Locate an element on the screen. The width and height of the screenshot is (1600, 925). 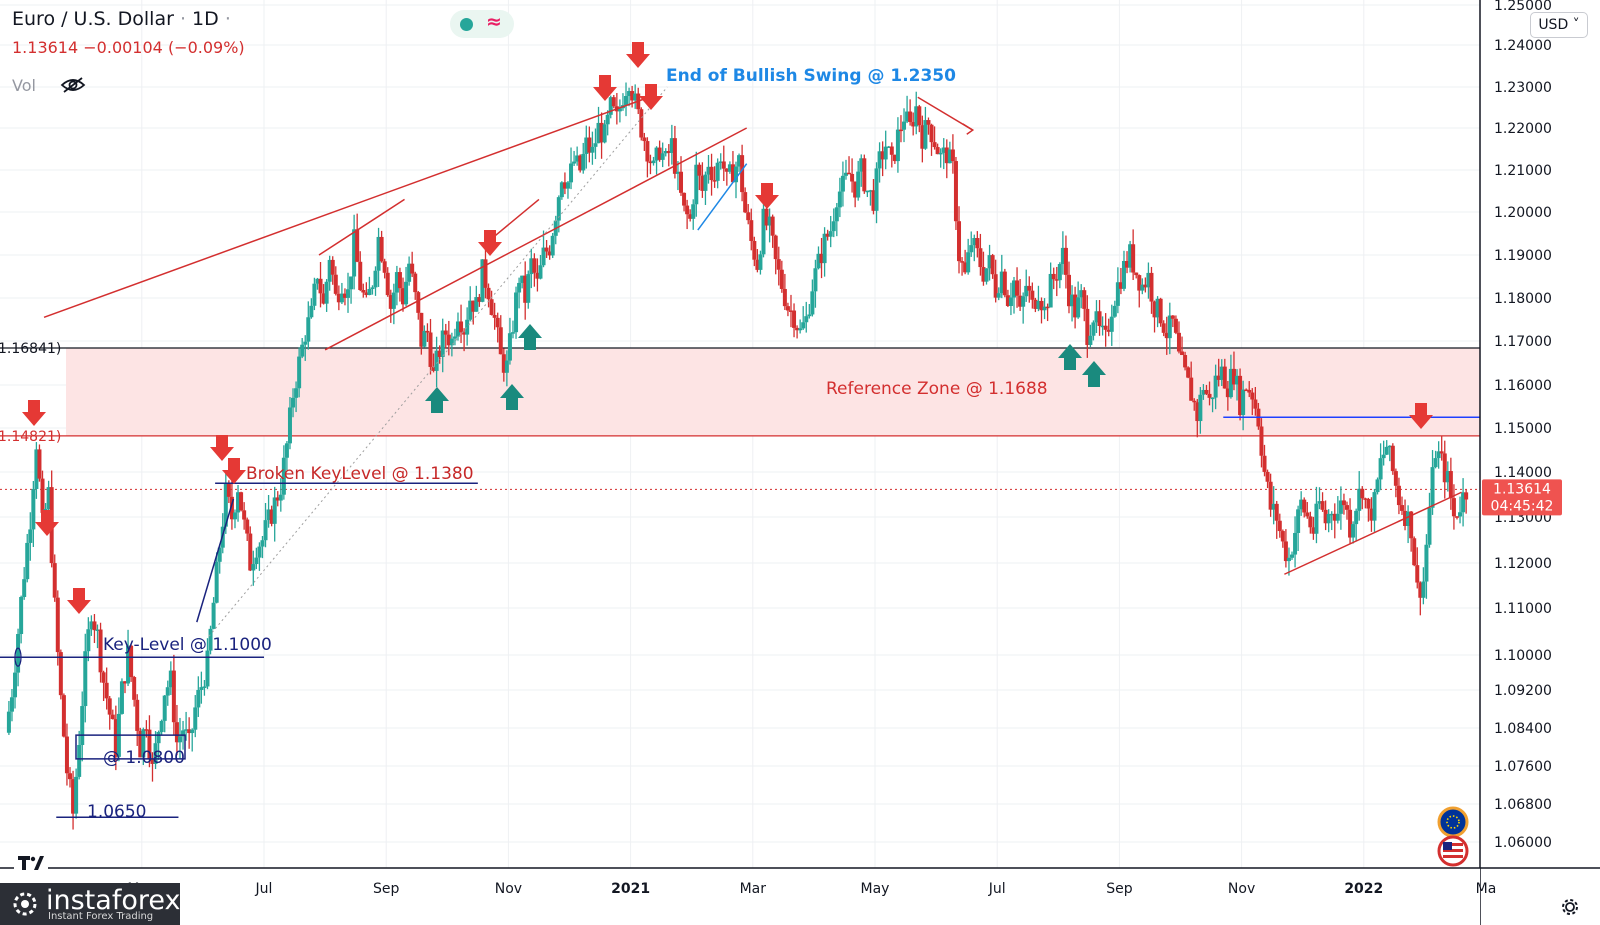
volume-indicator-label: Vol is located at coordinates (24, 85).